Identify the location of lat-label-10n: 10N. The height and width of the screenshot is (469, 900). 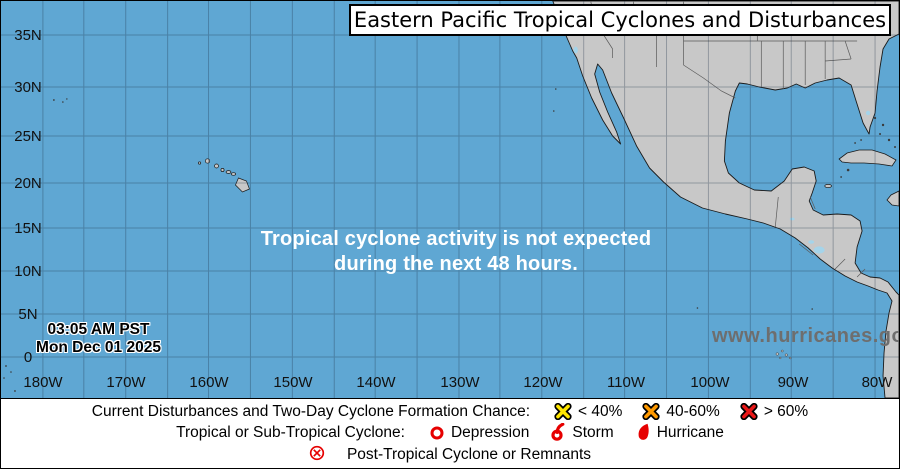
(28, 271).